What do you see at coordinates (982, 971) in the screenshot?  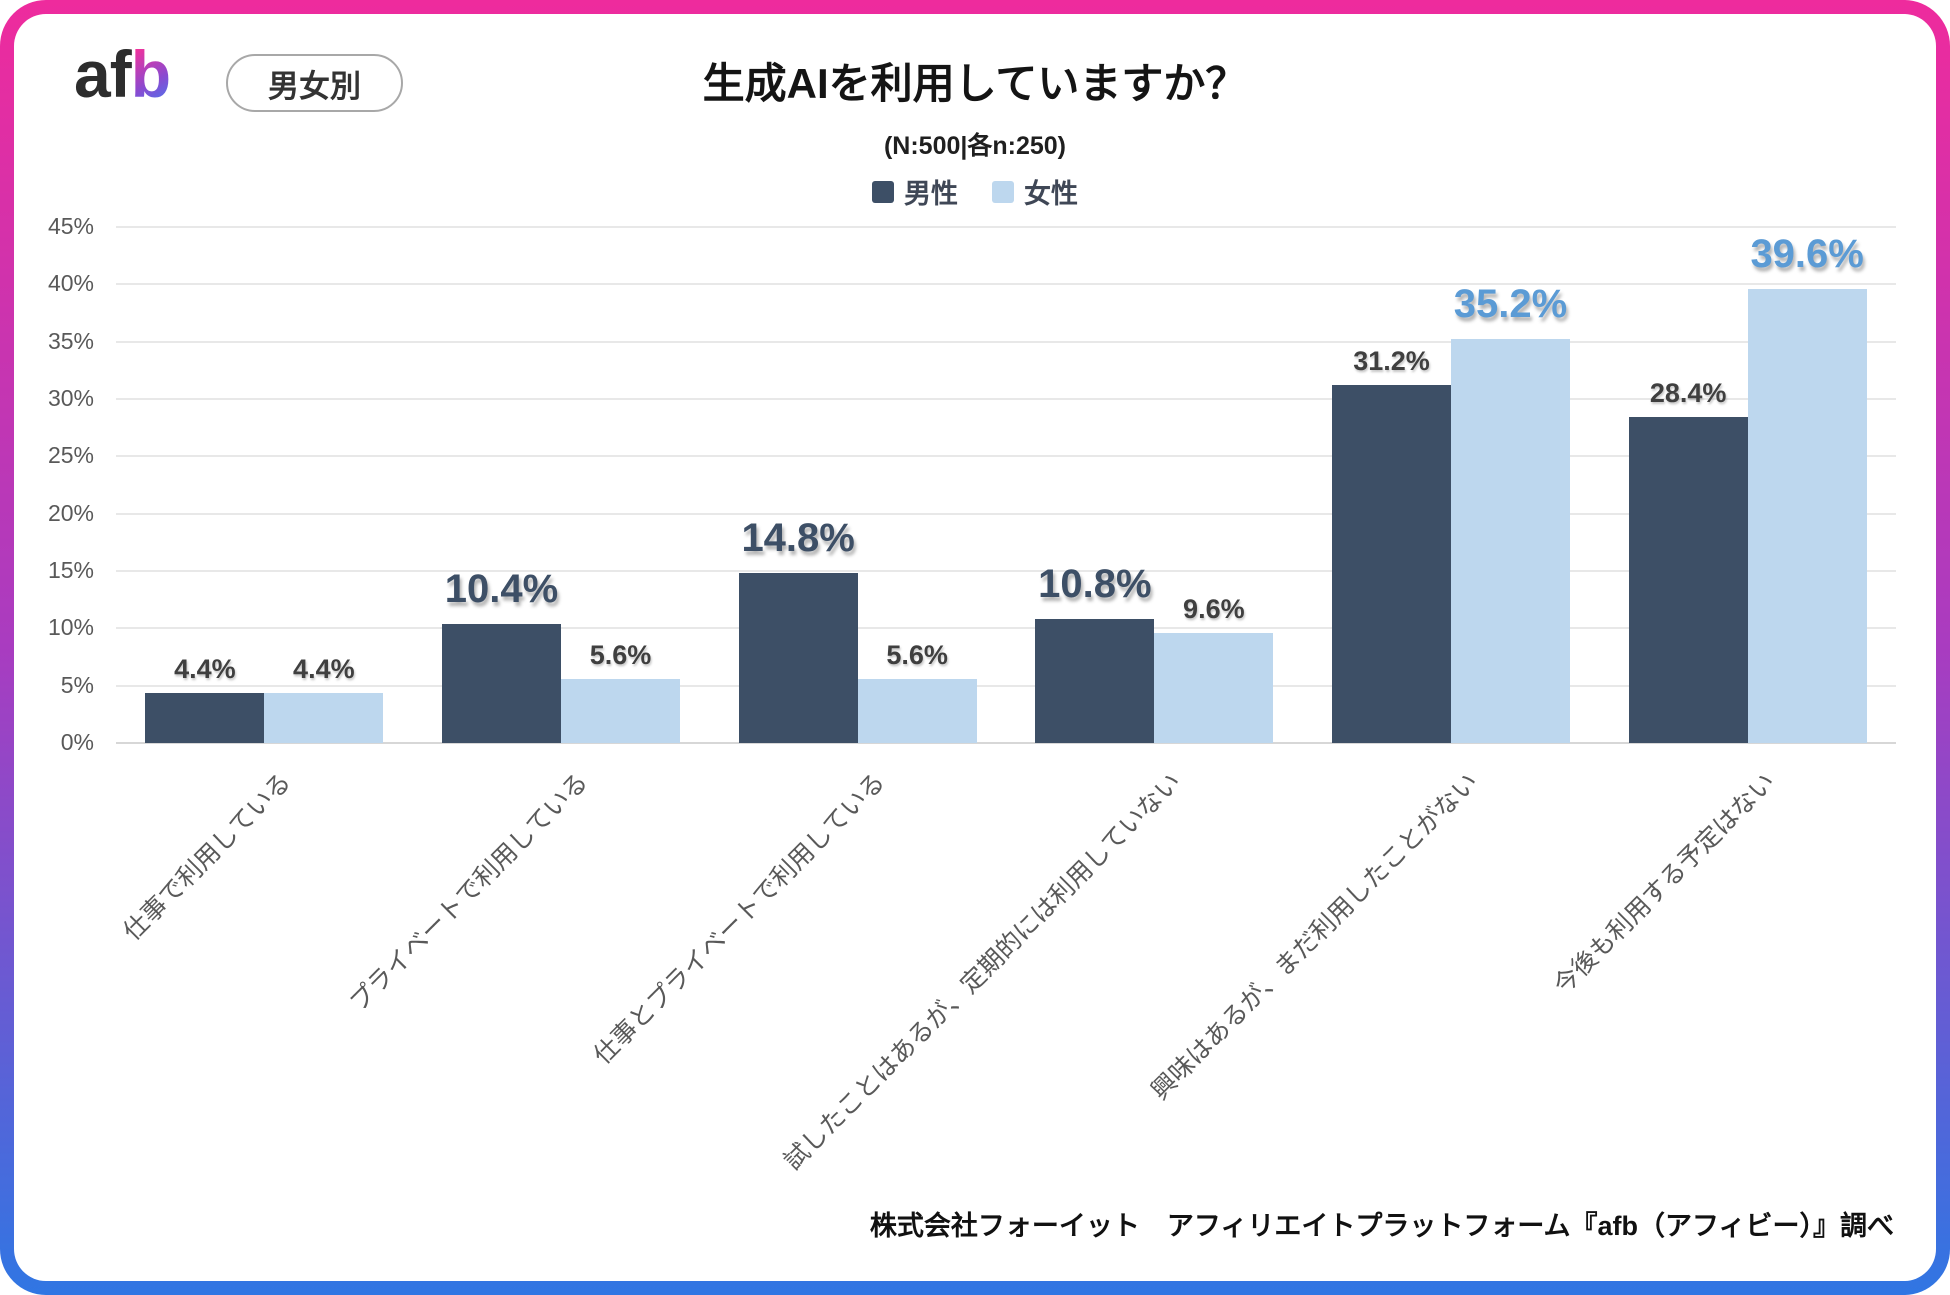 I see `category-label-3: 試したことはあるが、定期的には利用していない` at bounding box center [982, 971].